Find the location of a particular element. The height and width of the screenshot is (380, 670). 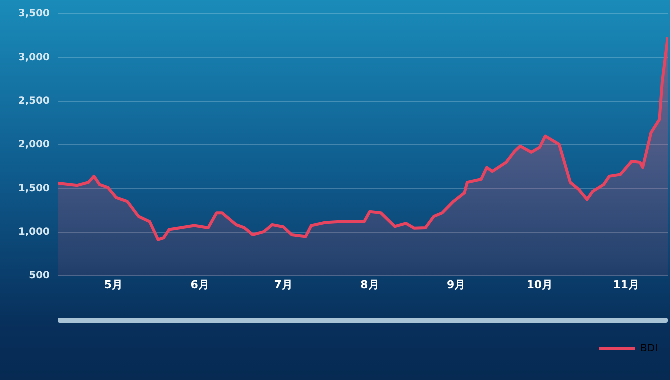

y-tick-label: 500 is located at coordinates (39, 276).